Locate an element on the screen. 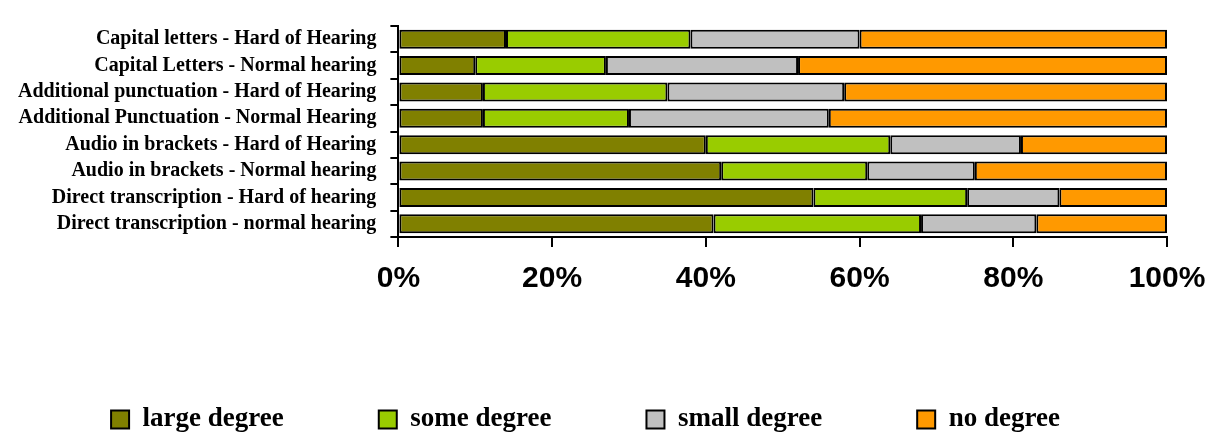 Image resolution: width=1221 pixels, height=443 pixels. legend-label: some degree is located at coordinates (481, 417).